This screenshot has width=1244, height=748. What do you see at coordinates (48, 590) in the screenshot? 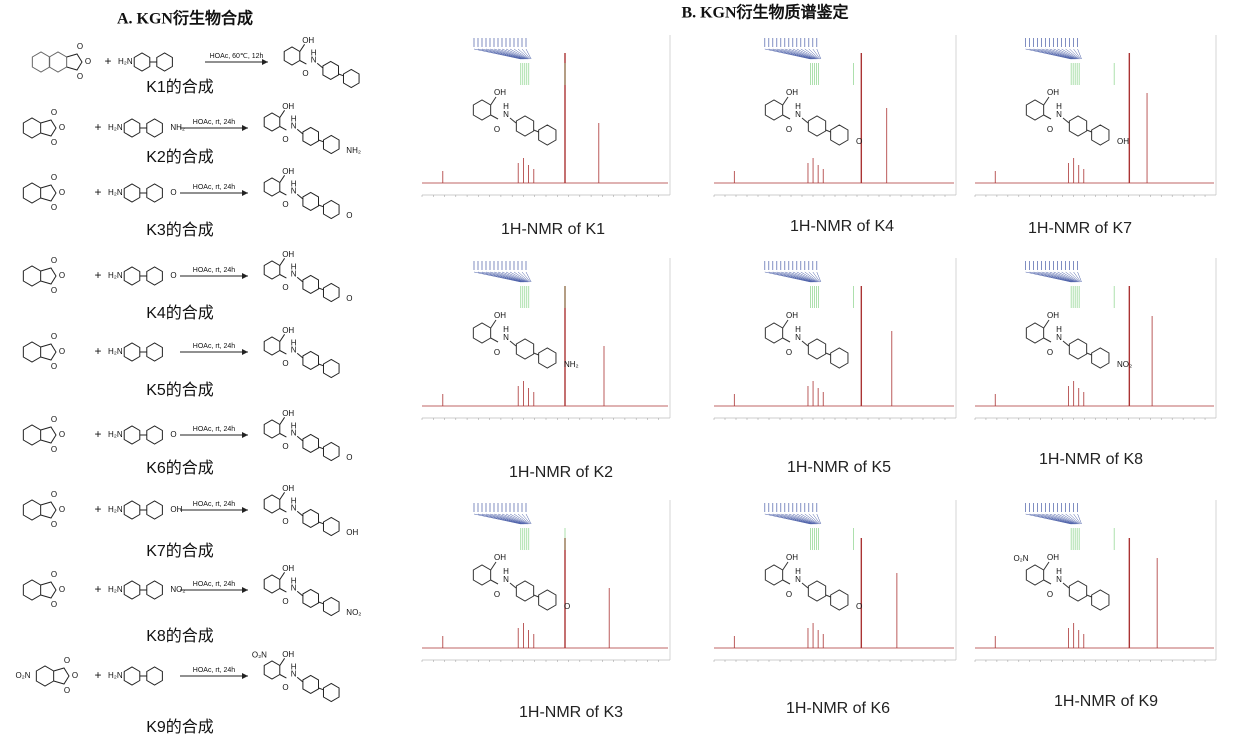
I see `anhydride-ring` at bounding box center [48, 590].